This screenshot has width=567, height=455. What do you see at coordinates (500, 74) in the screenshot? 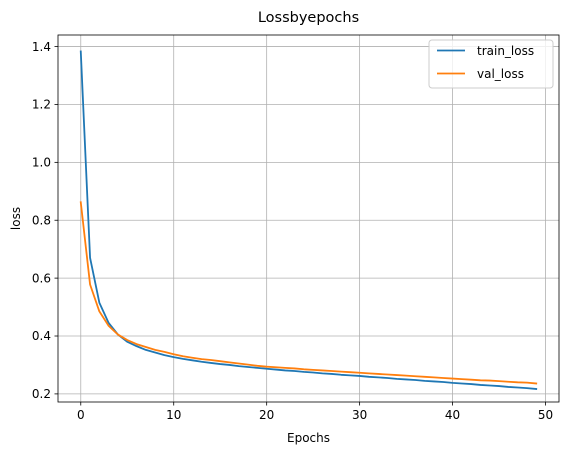
I see `legend-label-val-loss: val_loss` at bounding box center [500, 74].